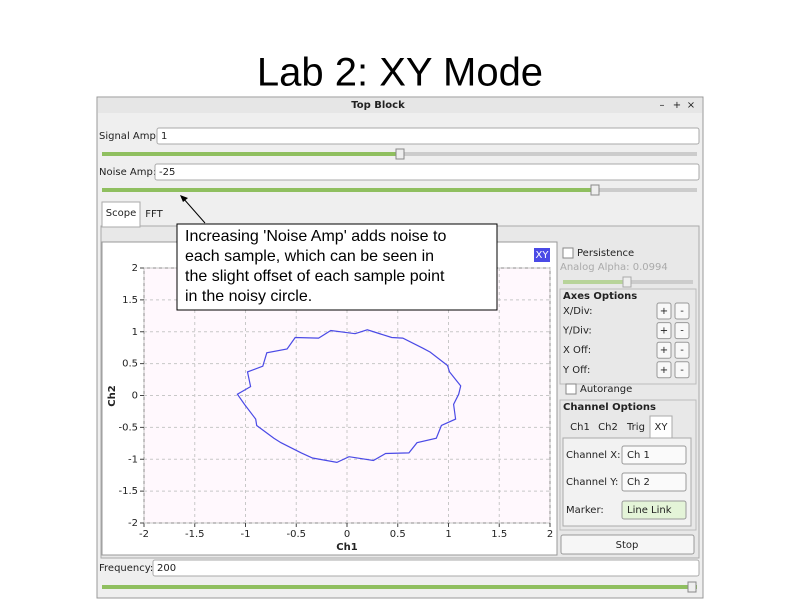 This screenshot has height=600, width=800. I want to click on y-tick-label: 1, so click(135, 332).